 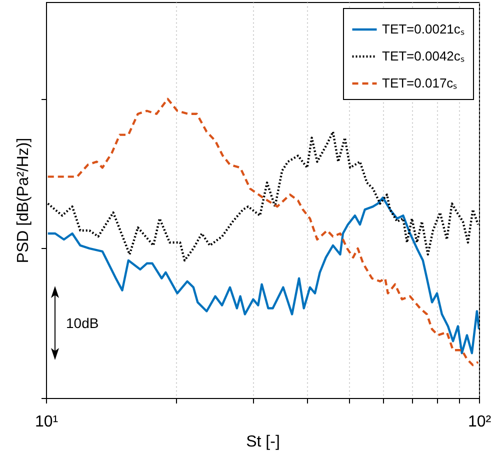 What do you see at coordinates (420, 83) in the screenshot?
I see `legend-label: TET=0.017cₛ` at bounding box center [420, 83].